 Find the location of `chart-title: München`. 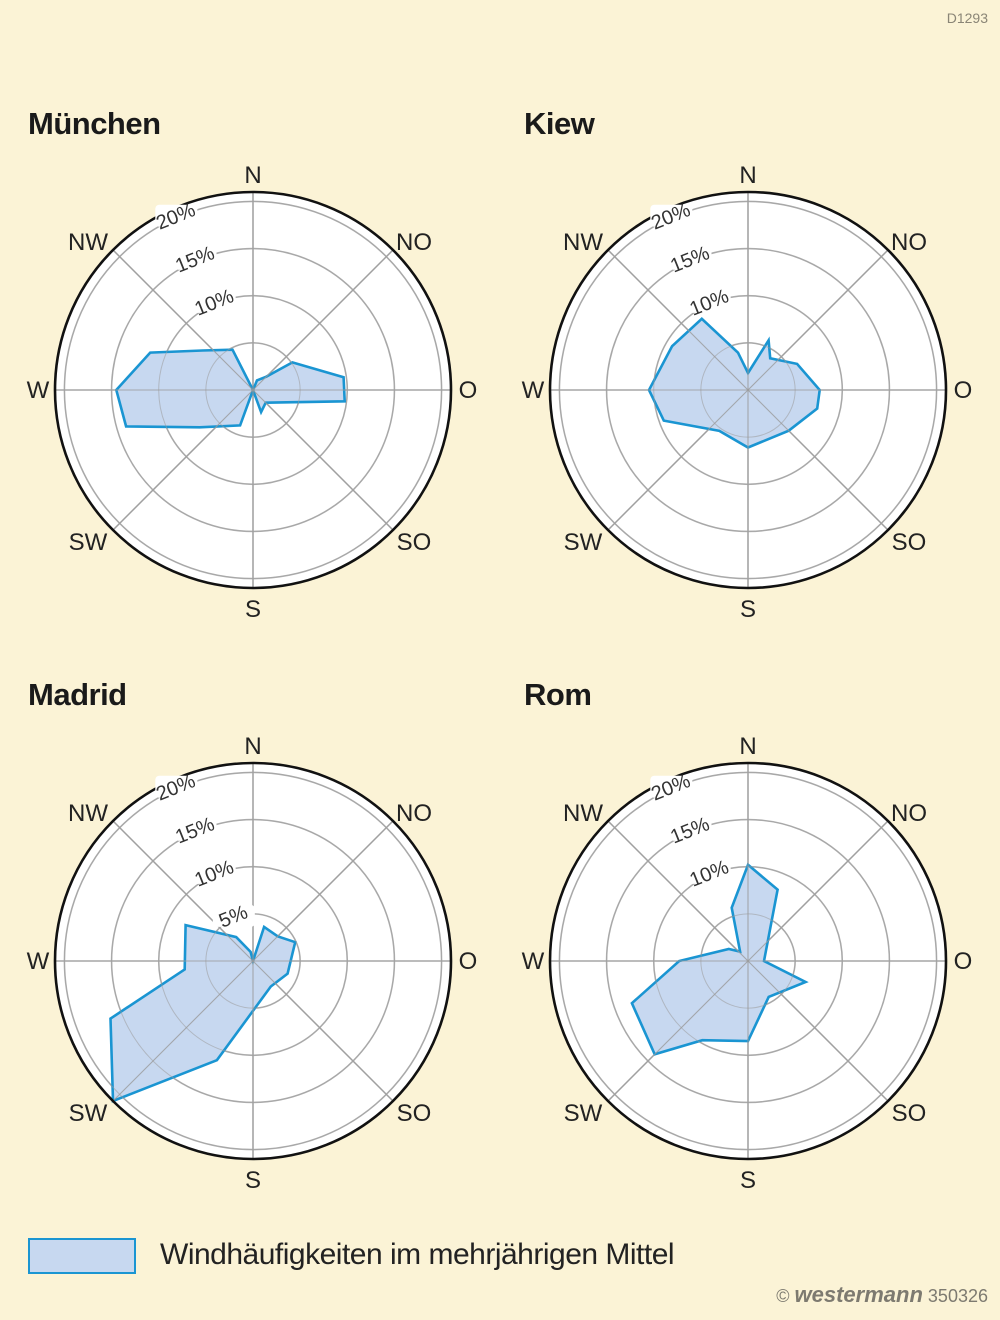

chart-title: München is located at coordinates (94, 123).